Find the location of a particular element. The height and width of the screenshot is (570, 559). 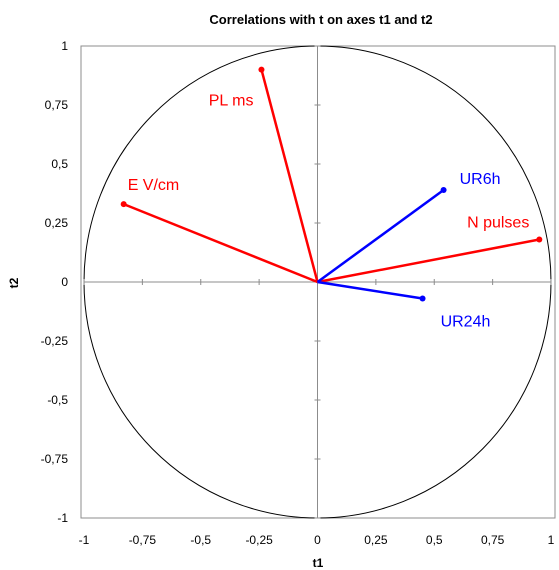

x-tick-label: -0,5 is located at coordinates (200, 540).